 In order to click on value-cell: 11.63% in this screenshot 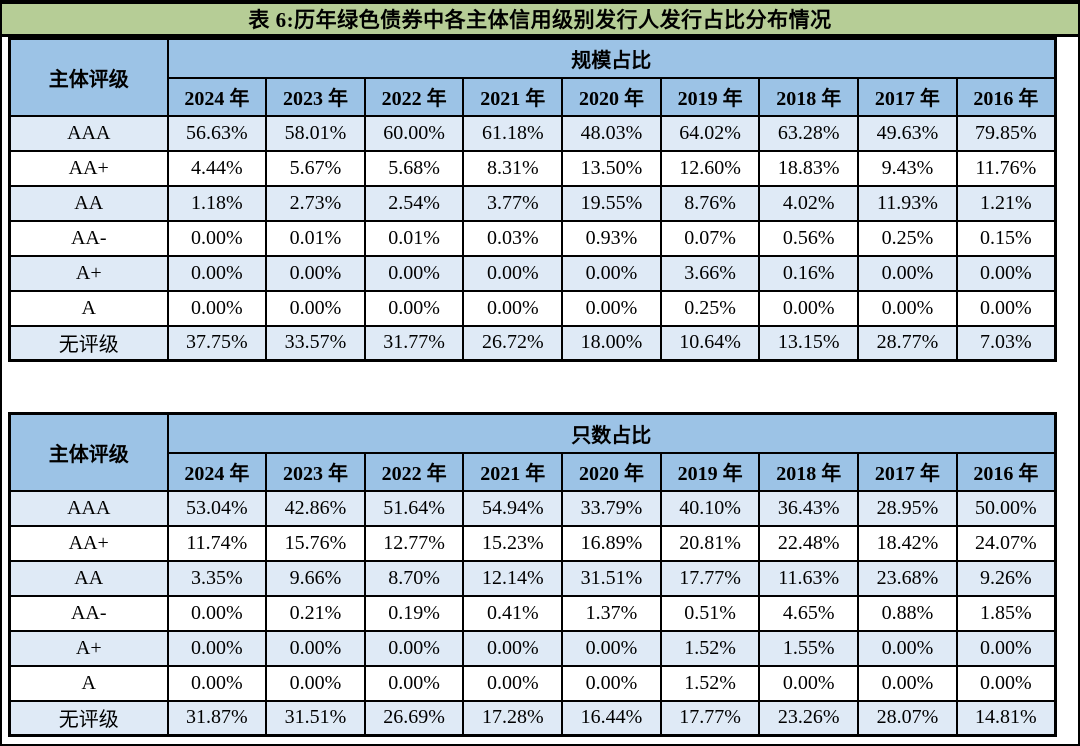, I will do `click(809, 578)`.